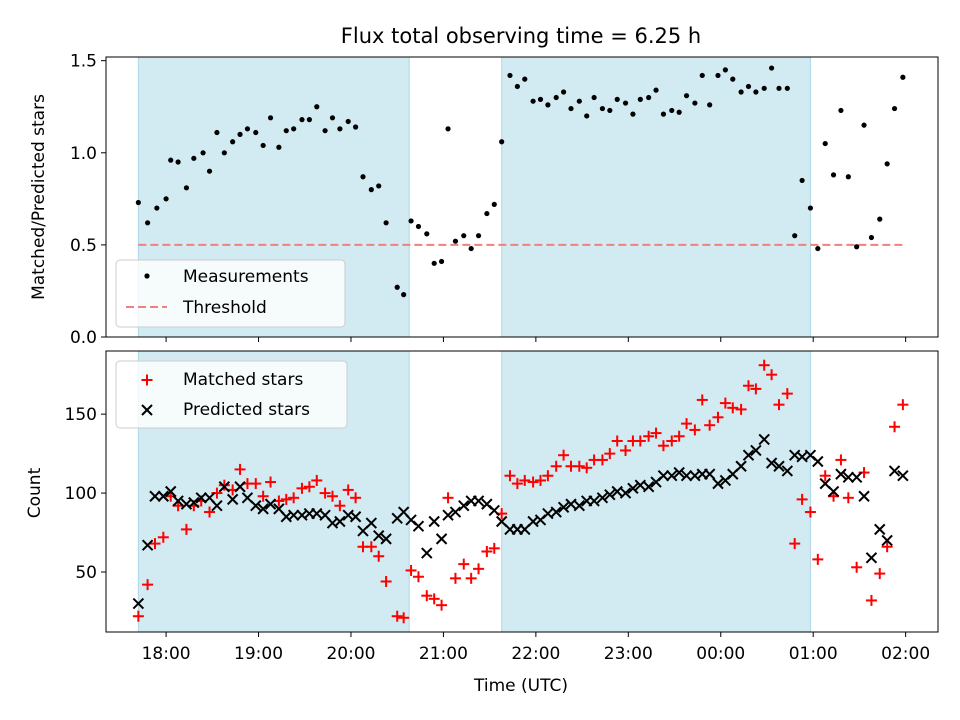  I want to click on x-axis-label: Time (UTC), so click(520, 686).